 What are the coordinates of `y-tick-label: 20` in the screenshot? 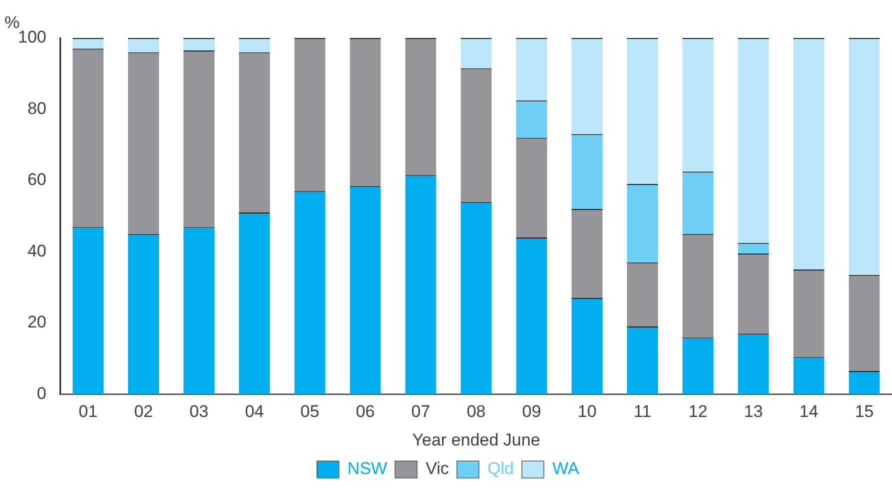 It's located at (36, 322).